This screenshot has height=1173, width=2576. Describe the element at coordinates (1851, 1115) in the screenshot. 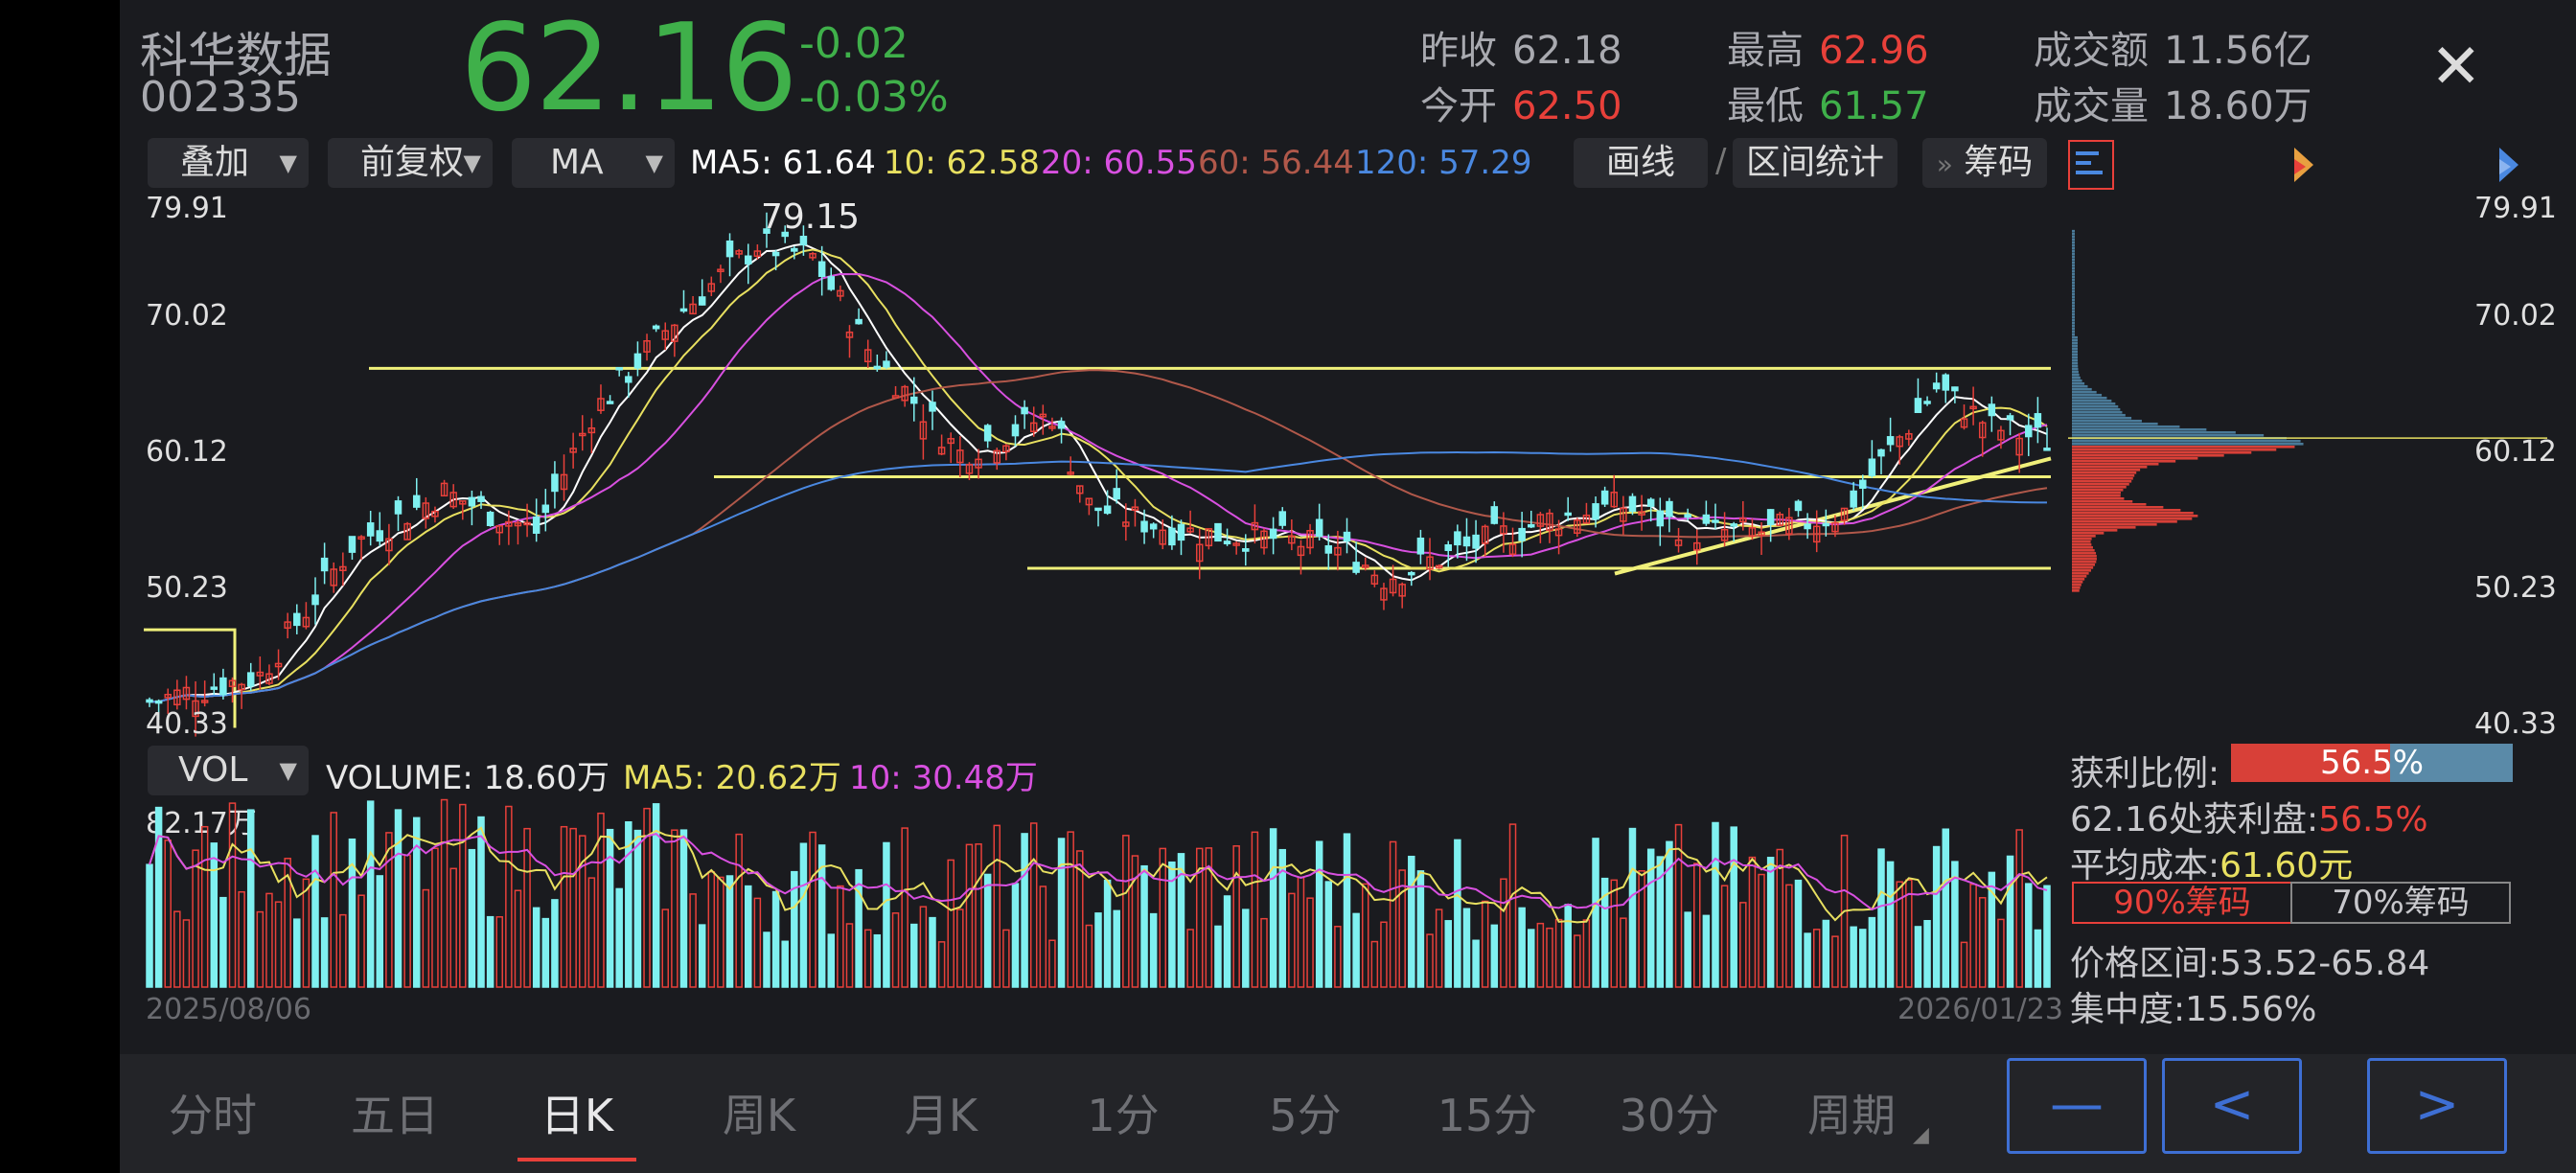

I see `tab-period: 周期` at that location.